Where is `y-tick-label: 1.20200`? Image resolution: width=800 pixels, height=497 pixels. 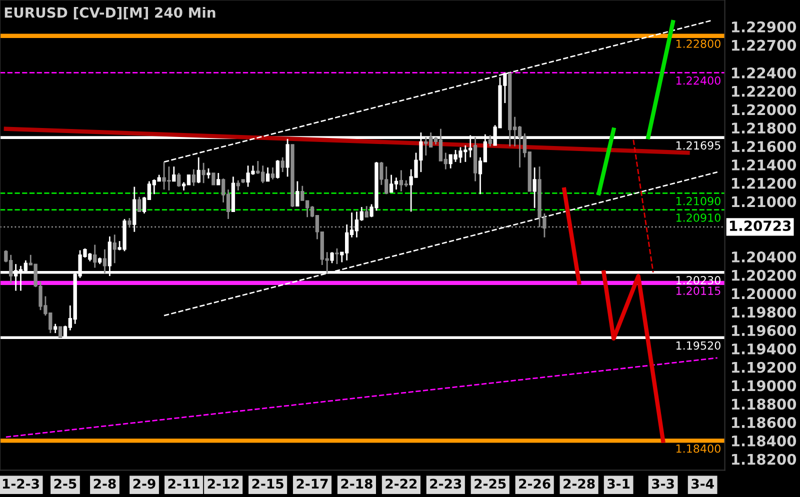 y-tick-label: 1.20200 is located at coordinates (764, 275).